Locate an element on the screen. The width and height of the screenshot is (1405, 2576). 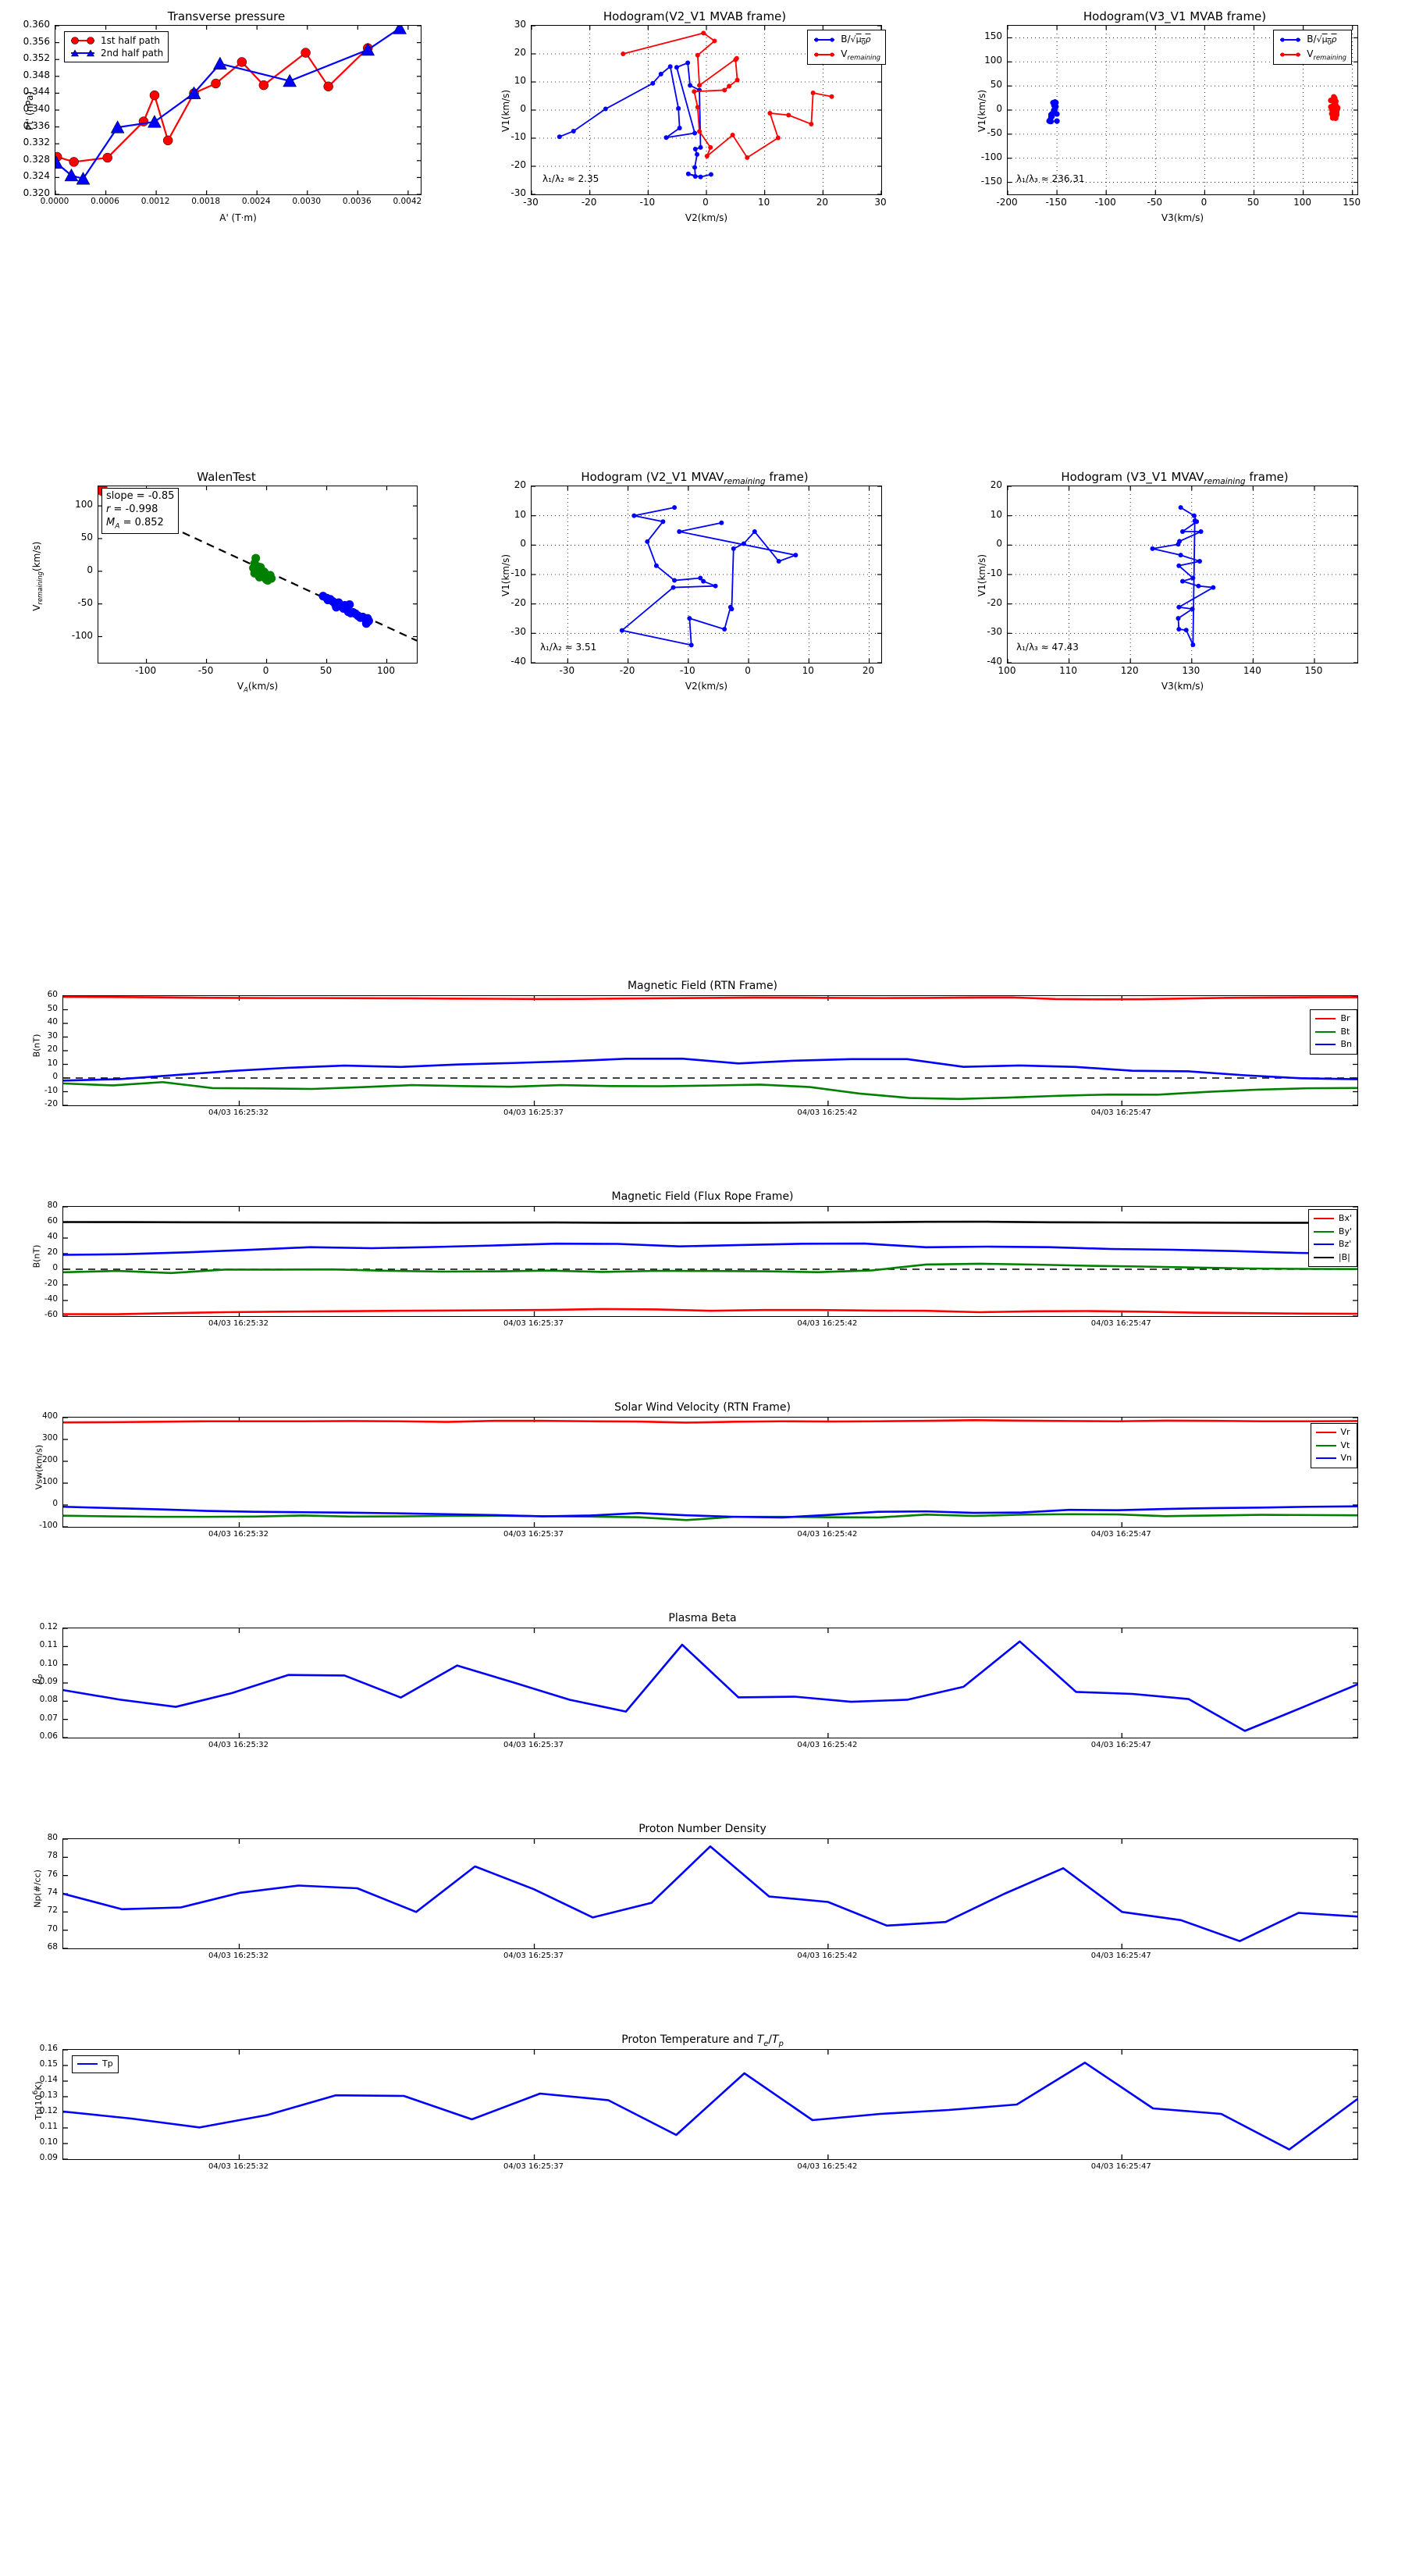
y-tick-label: -50 is located at coordinates (995, 132).